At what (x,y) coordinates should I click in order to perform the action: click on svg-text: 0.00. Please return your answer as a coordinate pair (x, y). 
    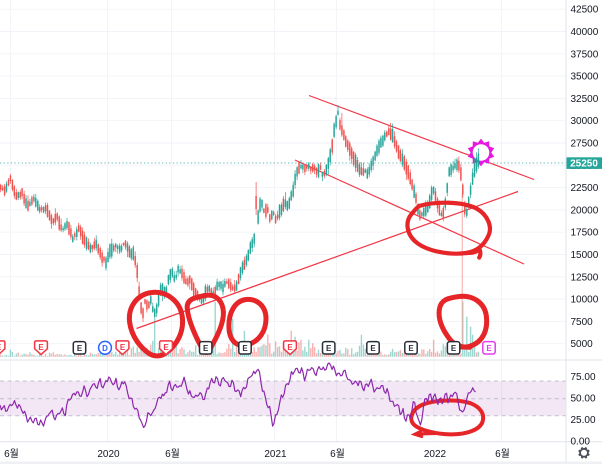
    Looking at the image, I should click on (581, 441).